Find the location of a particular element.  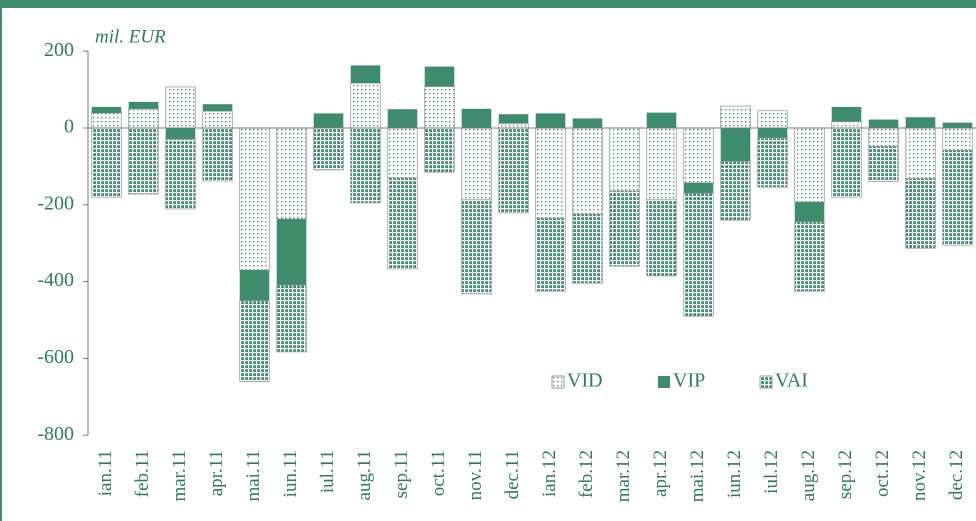

x-tick-label: apr.11 is located at coordinates (216, 473).